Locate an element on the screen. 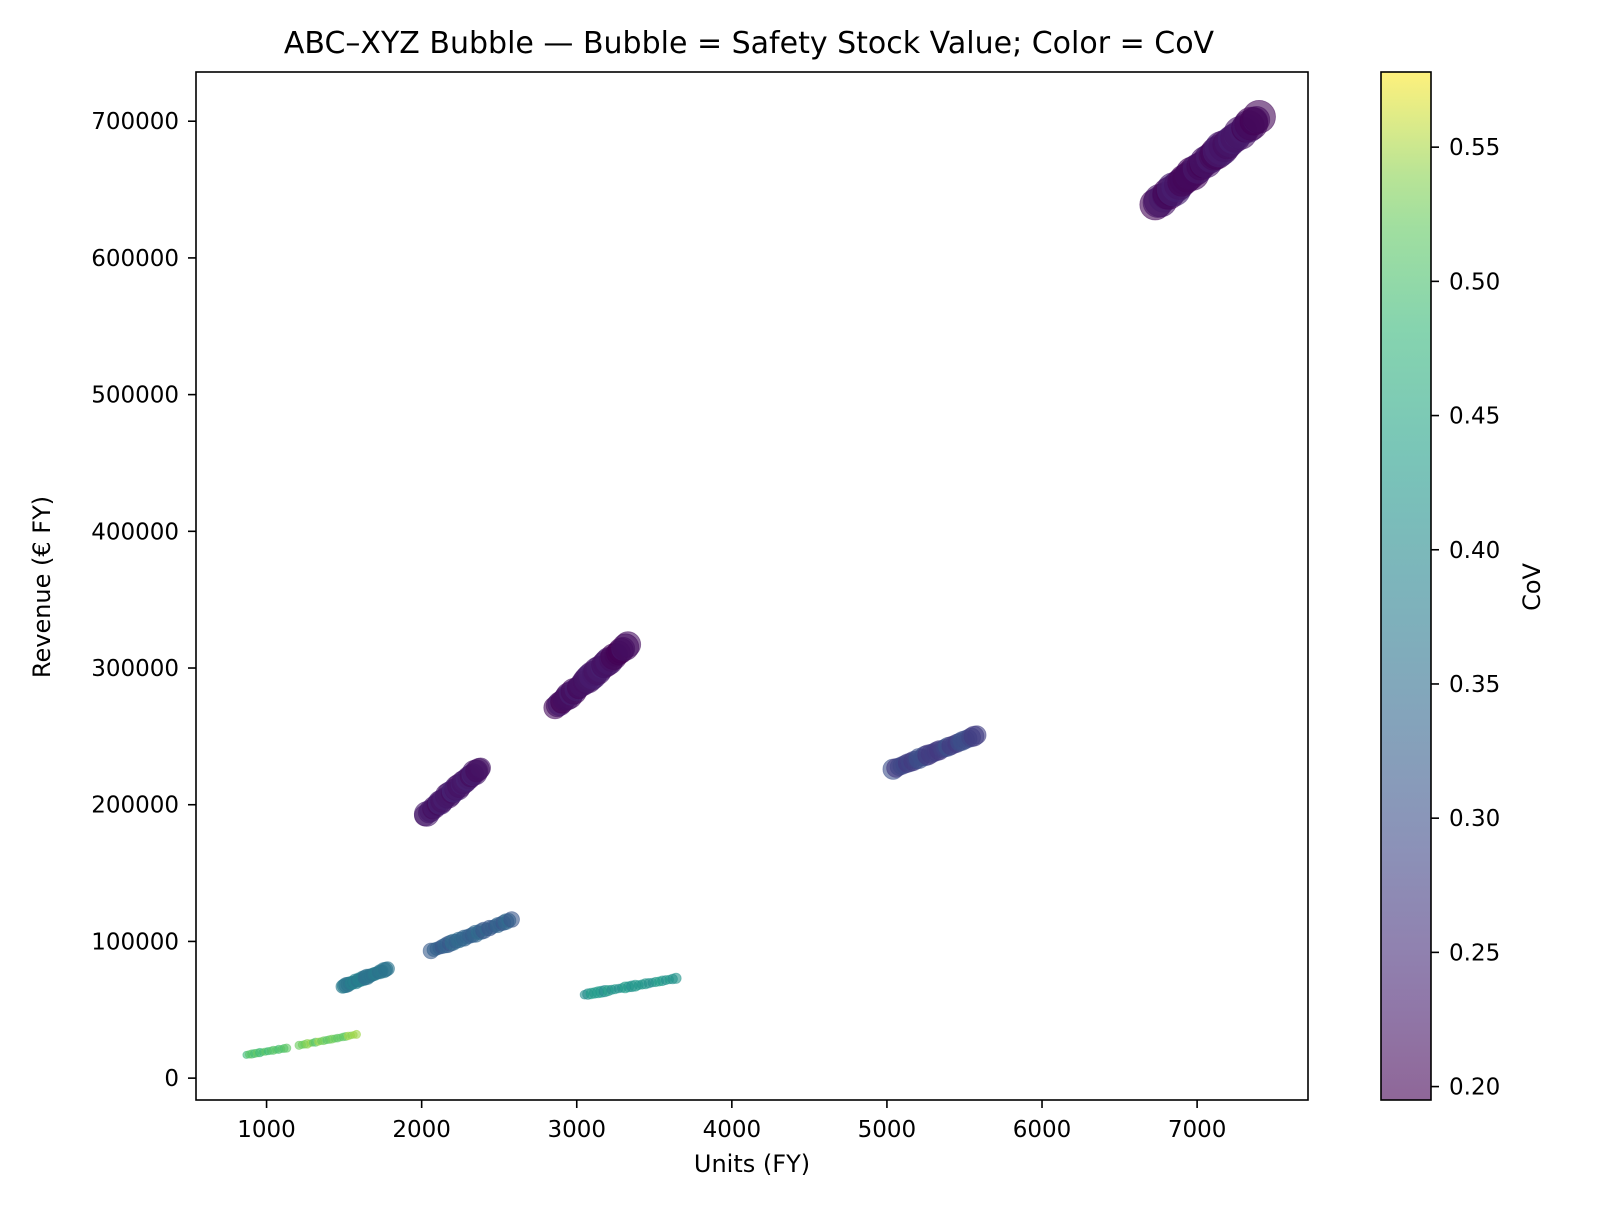  x-tick-label: 7000 is located at coordinates (1197, 1130).